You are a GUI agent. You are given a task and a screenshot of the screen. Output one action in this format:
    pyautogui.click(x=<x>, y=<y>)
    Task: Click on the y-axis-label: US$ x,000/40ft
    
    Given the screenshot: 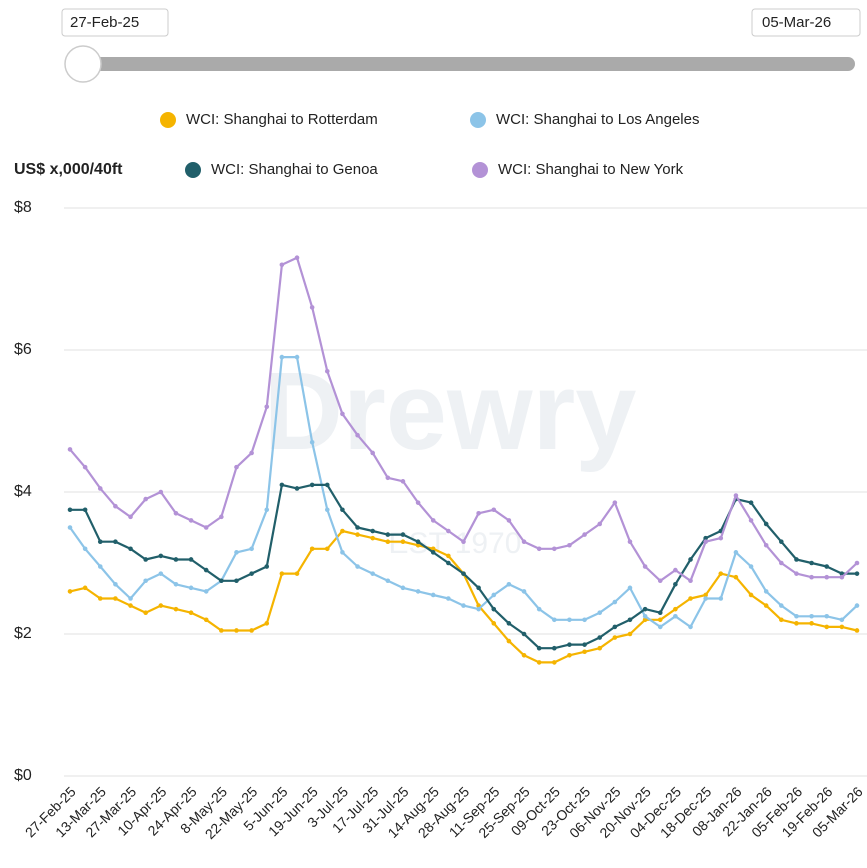 What is the action you would take?
    pyautogui.click(x=68, y=169)
    